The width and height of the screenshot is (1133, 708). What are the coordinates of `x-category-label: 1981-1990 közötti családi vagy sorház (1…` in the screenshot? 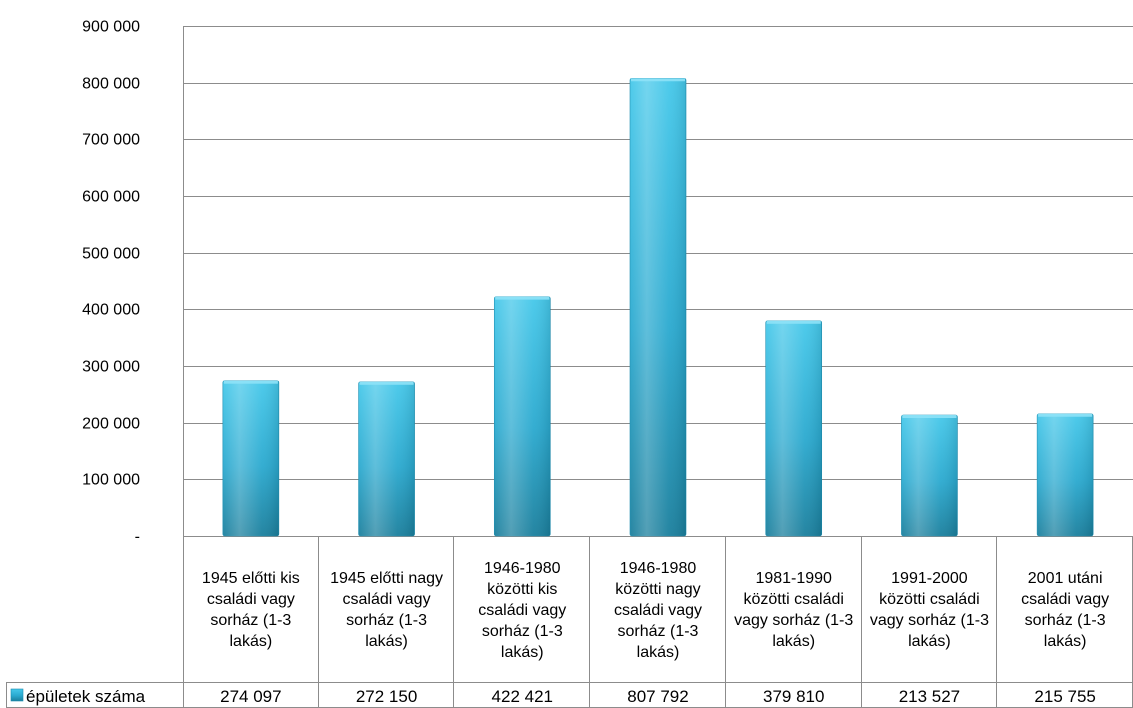 It's located at (794, 610).